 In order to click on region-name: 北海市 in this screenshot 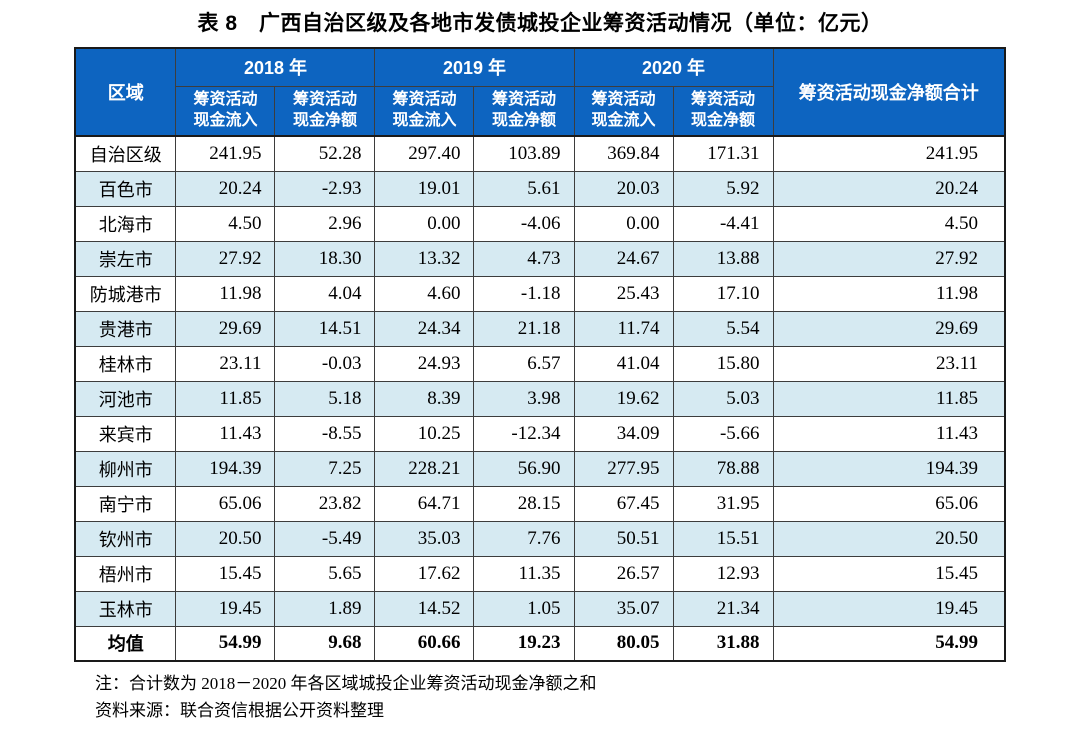, I will do `click(125, 223)`.